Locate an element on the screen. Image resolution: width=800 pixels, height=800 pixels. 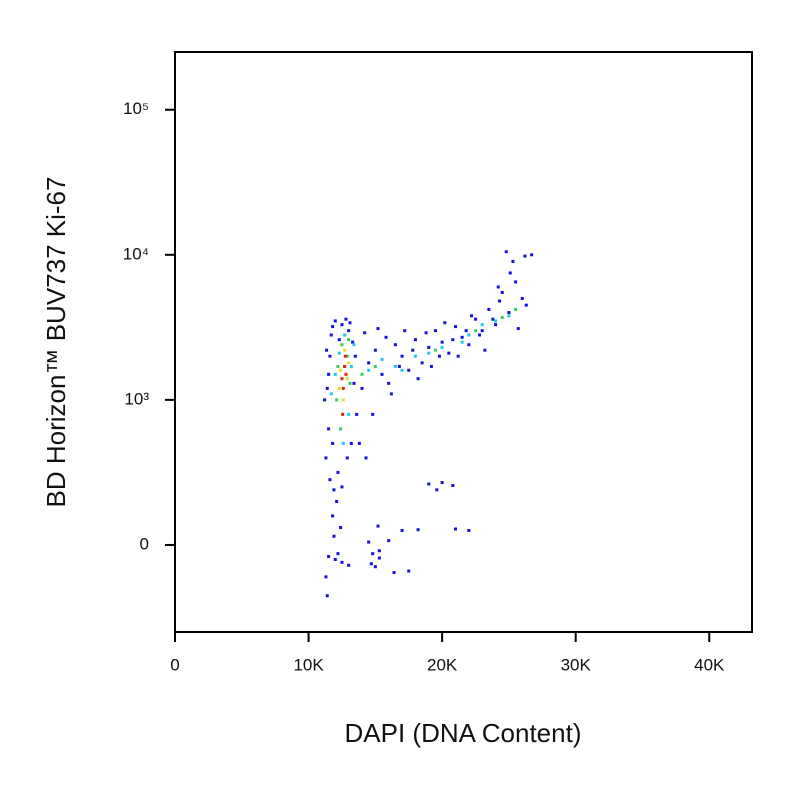
x-tick-label: 40K is located at coordinates (709, 664).